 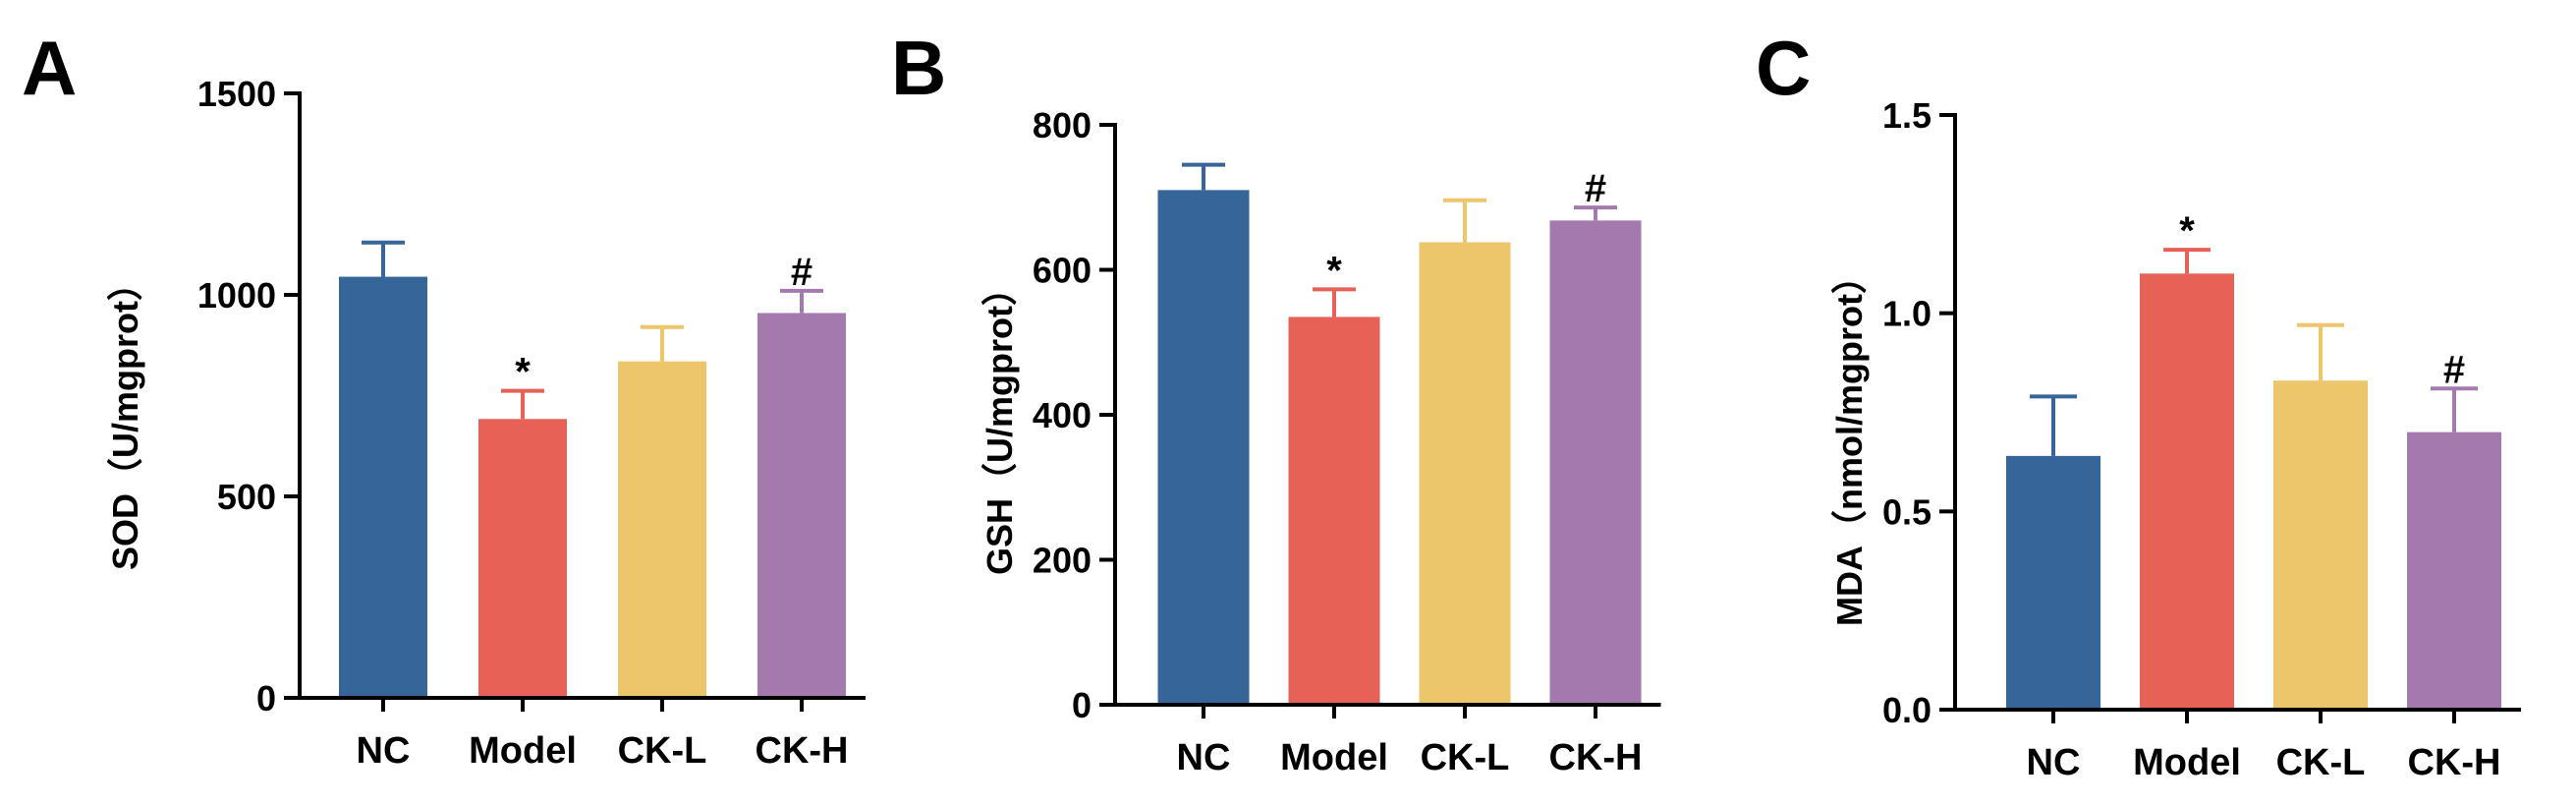 I want to click on bar-c-nc, so click(x=2053, y=582).